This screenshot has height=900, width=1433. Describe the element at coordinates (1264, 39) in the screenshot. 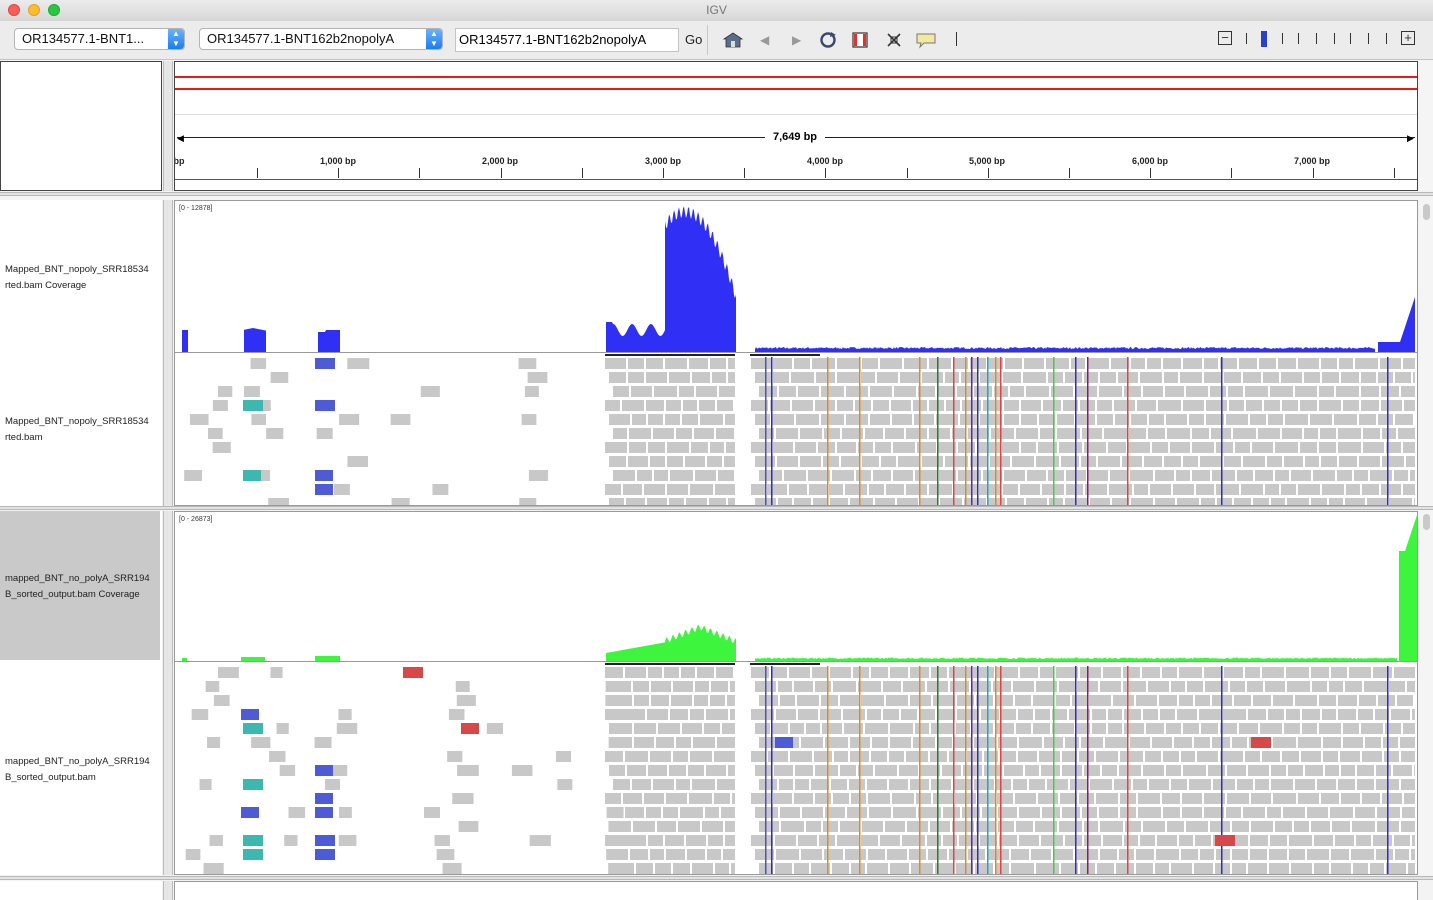

I see `zoom-slider-thumb` at that location.